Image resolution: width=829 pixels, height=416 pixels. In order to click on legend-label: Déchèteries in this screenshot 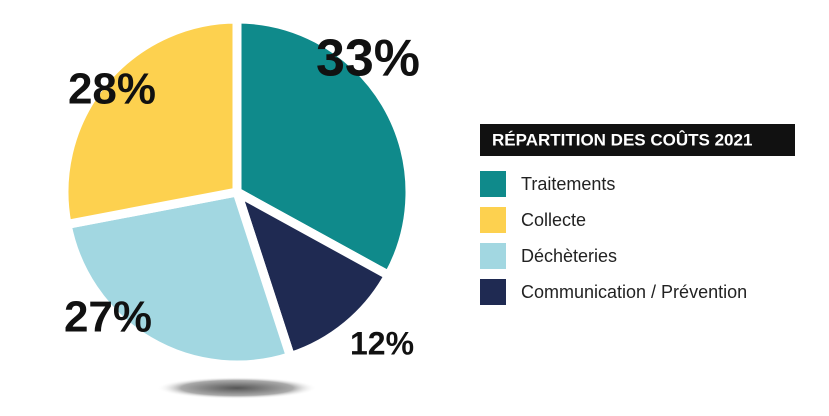, I will do `click(569, 256)`.